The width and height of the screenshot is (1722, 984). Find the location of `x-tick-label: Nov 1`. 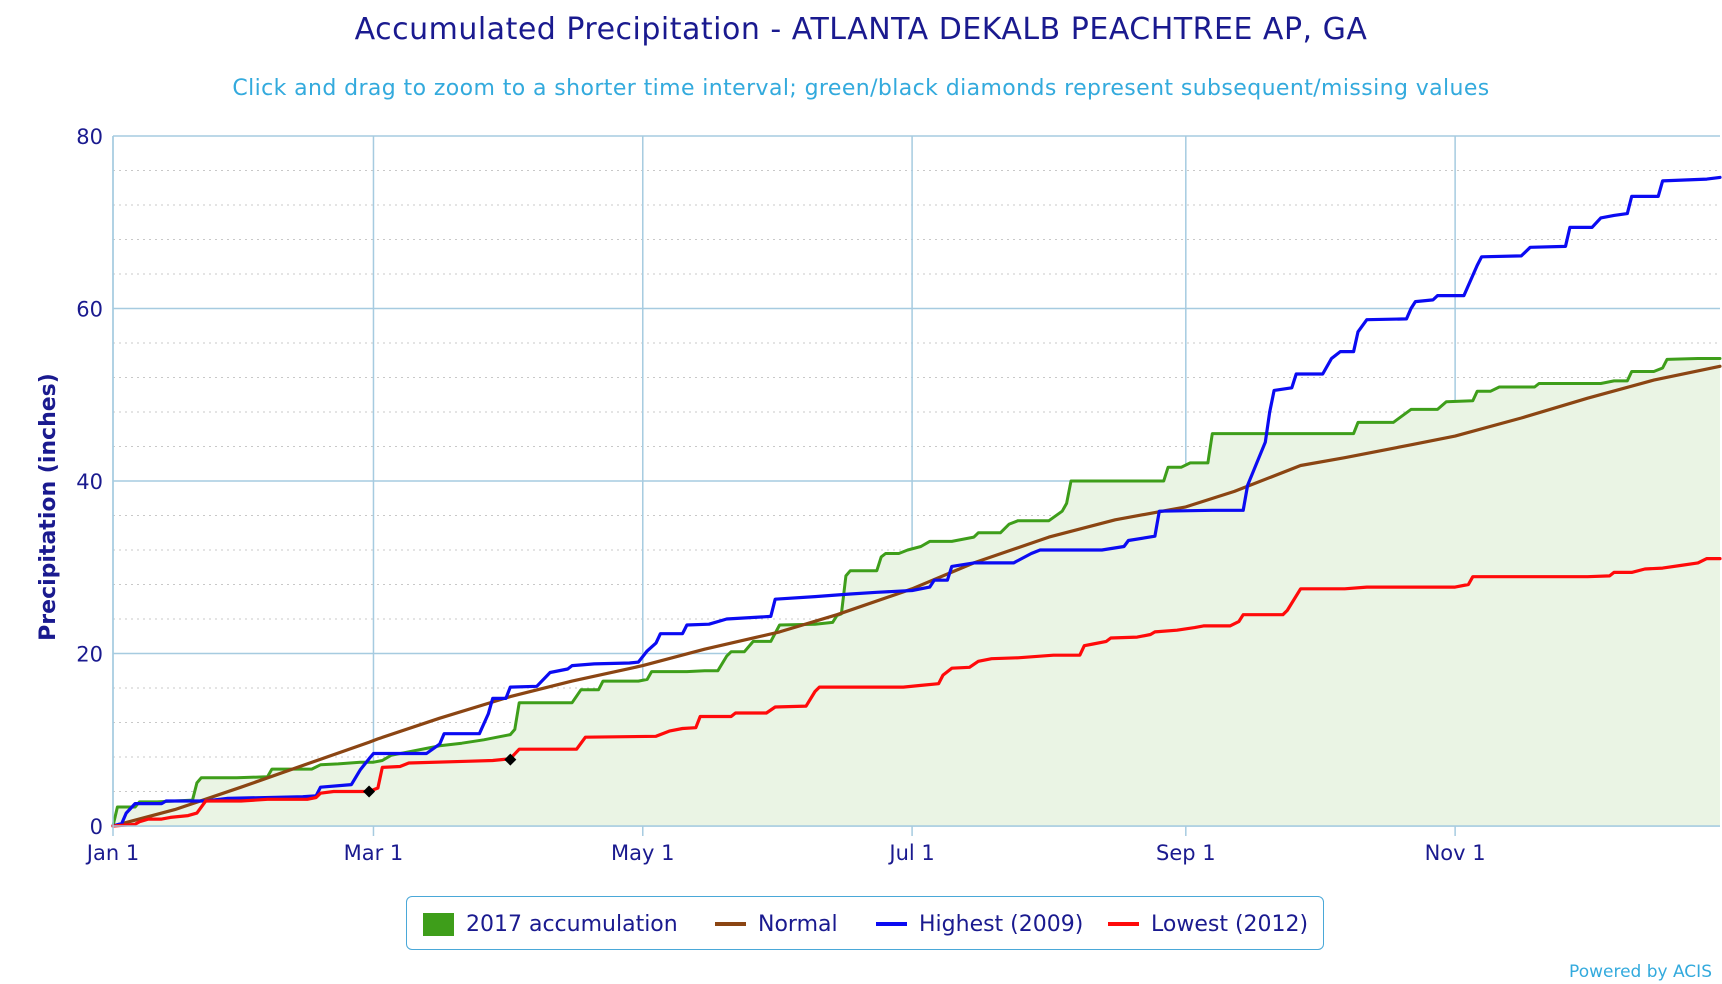

x-tick-label: Nov 1 is located at coordinates (1455, 853).